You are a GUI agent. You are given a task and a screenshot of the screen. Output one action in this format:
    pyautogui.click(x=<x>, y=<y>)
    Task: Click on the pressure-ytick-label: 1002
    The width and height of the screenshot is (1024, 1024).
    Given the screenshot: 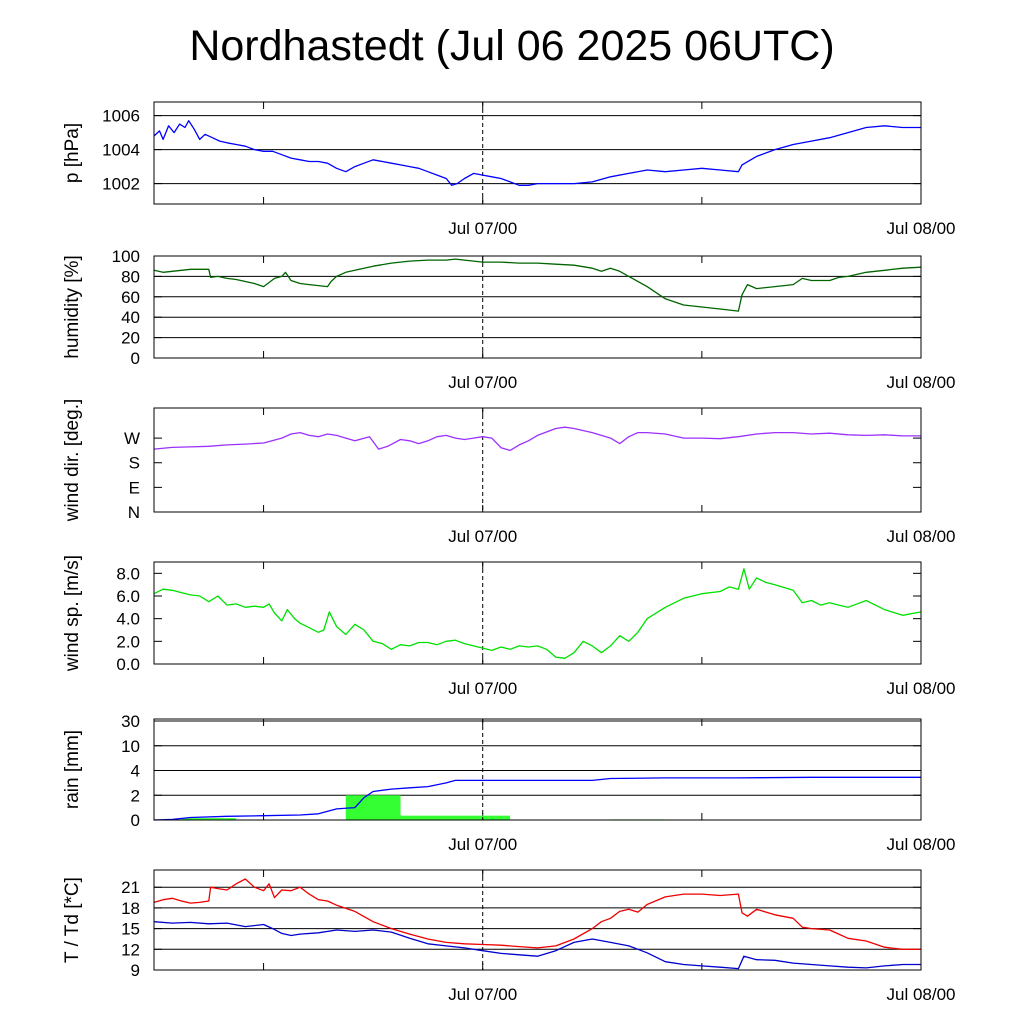 What is the action you would take?
    pyautogui.click(x=121, y=184)
    